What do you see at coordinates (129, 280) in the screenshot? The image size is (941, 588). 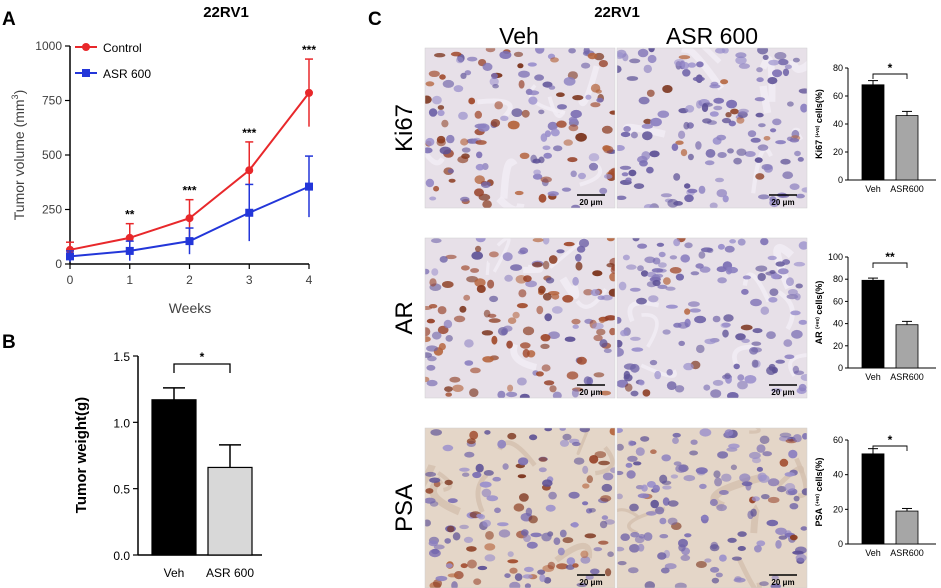 I see `x-tick-label: 1` at bounding box center [129, 280].